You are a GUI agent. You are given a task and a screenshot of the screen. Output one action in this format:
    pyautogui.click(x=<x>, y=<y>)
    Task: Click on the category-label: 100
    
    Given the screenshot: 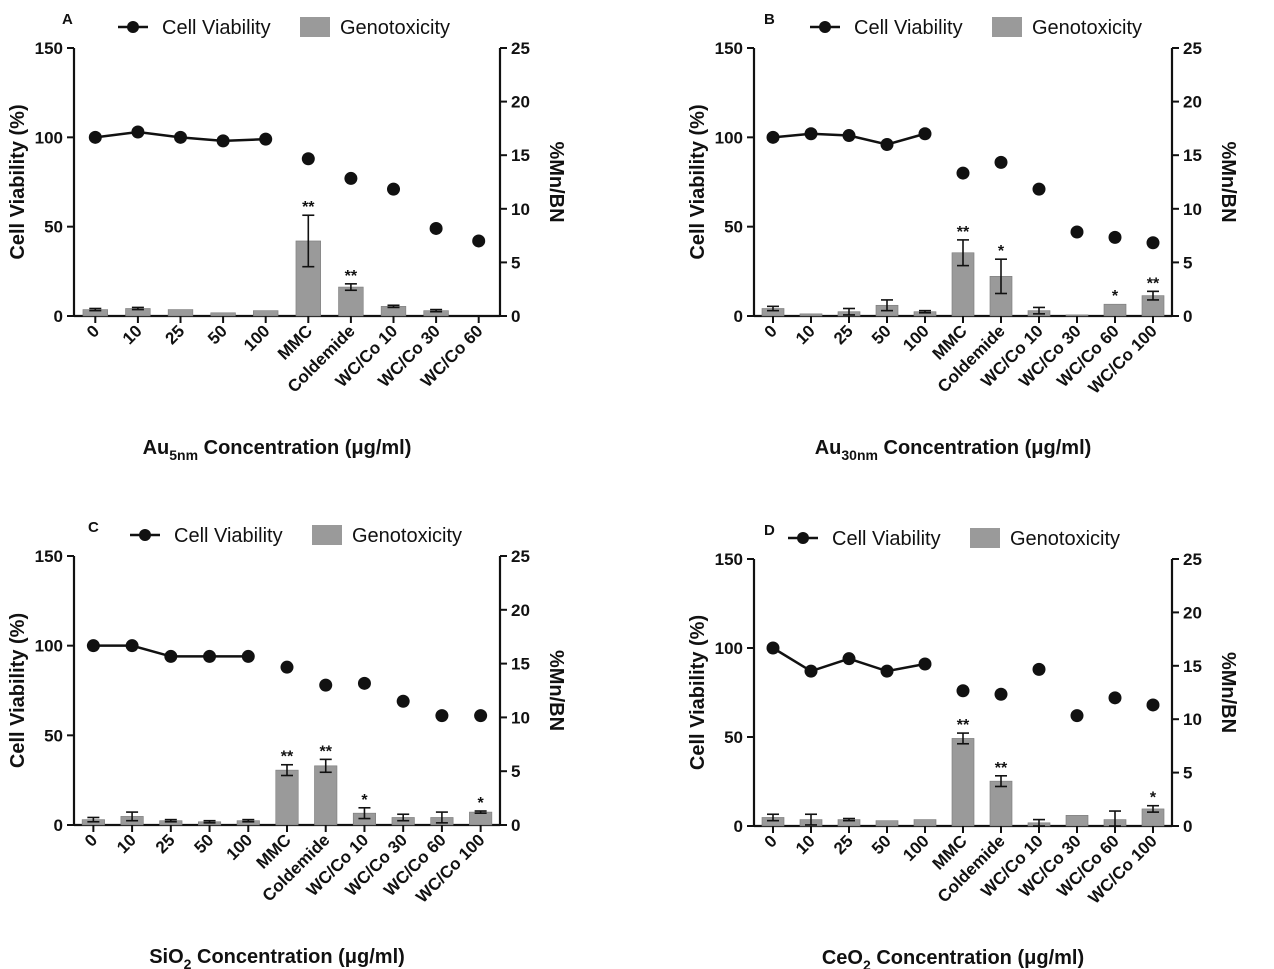 What is the action you would take?
    pyautogui.click(x=239, y=846)
    